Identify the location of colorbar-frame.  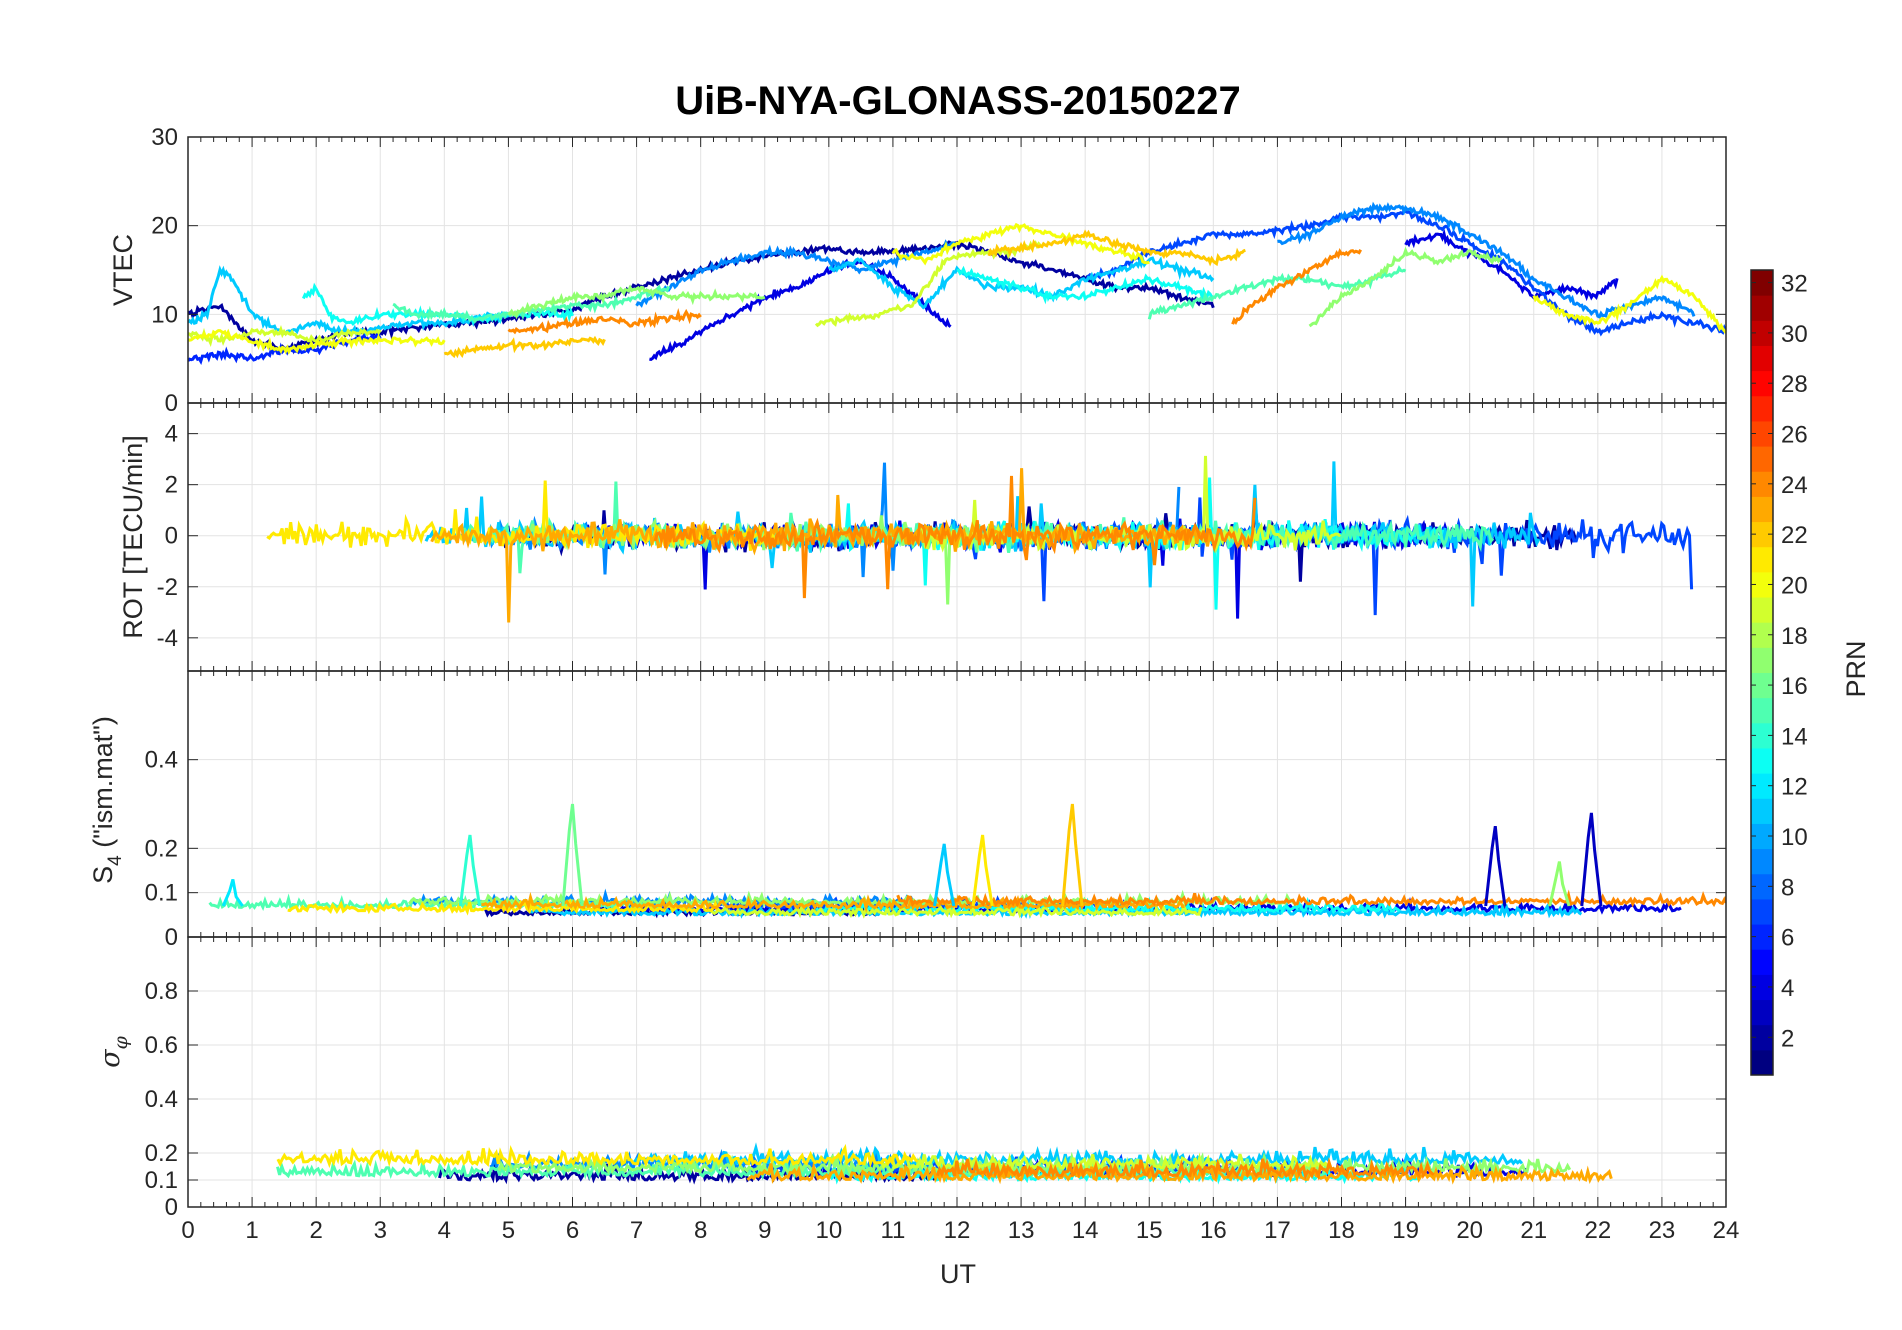
(1762, 672).